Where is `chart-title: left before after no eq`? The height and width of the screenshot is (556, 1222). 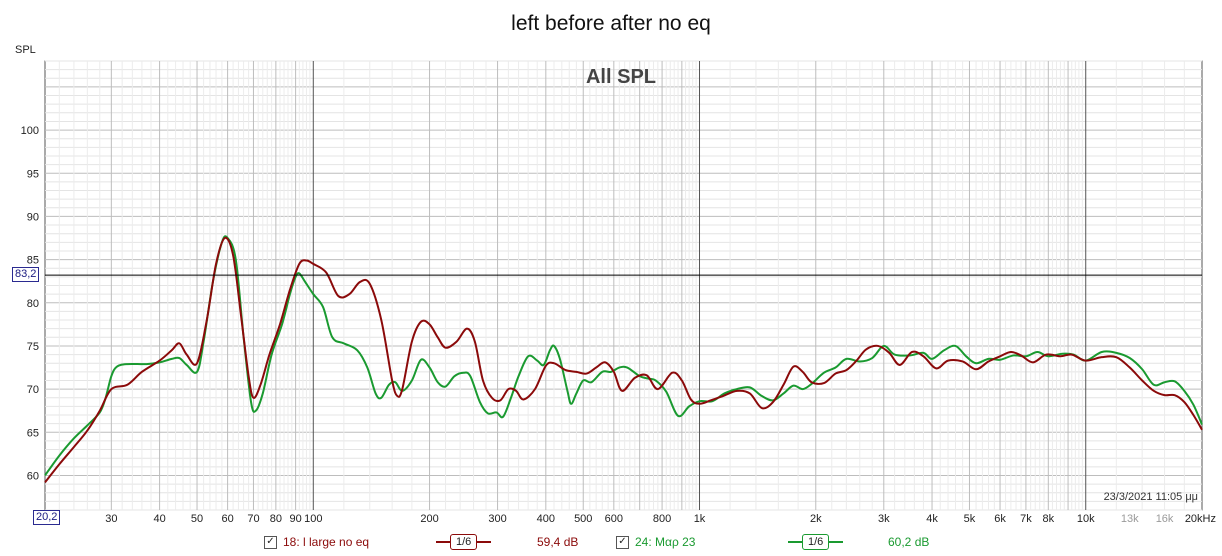 chart-title: left before after no eq is located at coordinates (611, 23).